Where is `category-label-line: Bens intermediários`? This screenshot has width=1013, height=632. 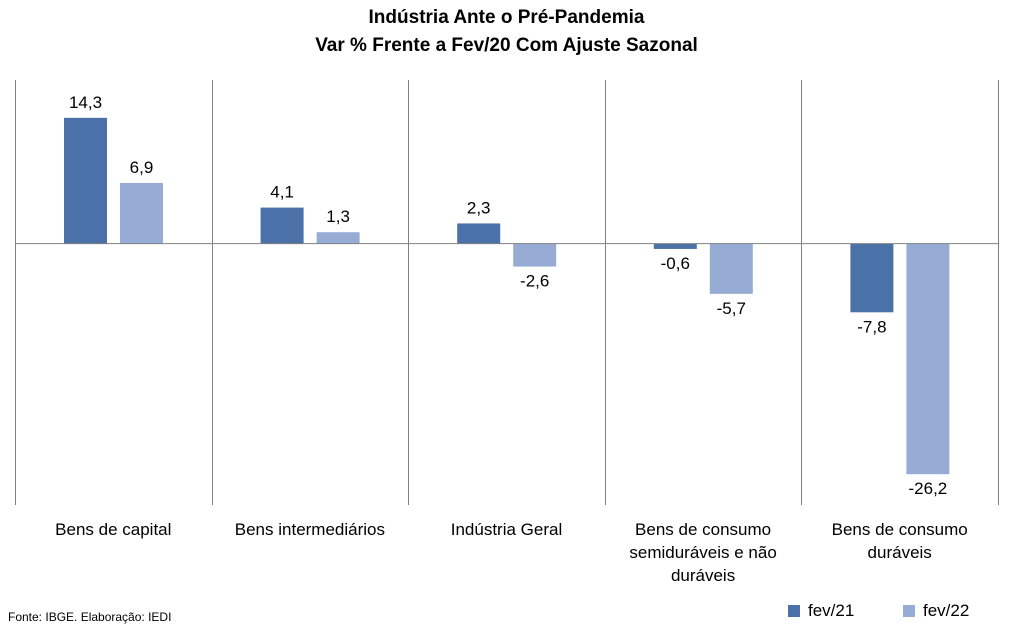 category-label-line: Bens intermediários is located at coordinates (310, 529).